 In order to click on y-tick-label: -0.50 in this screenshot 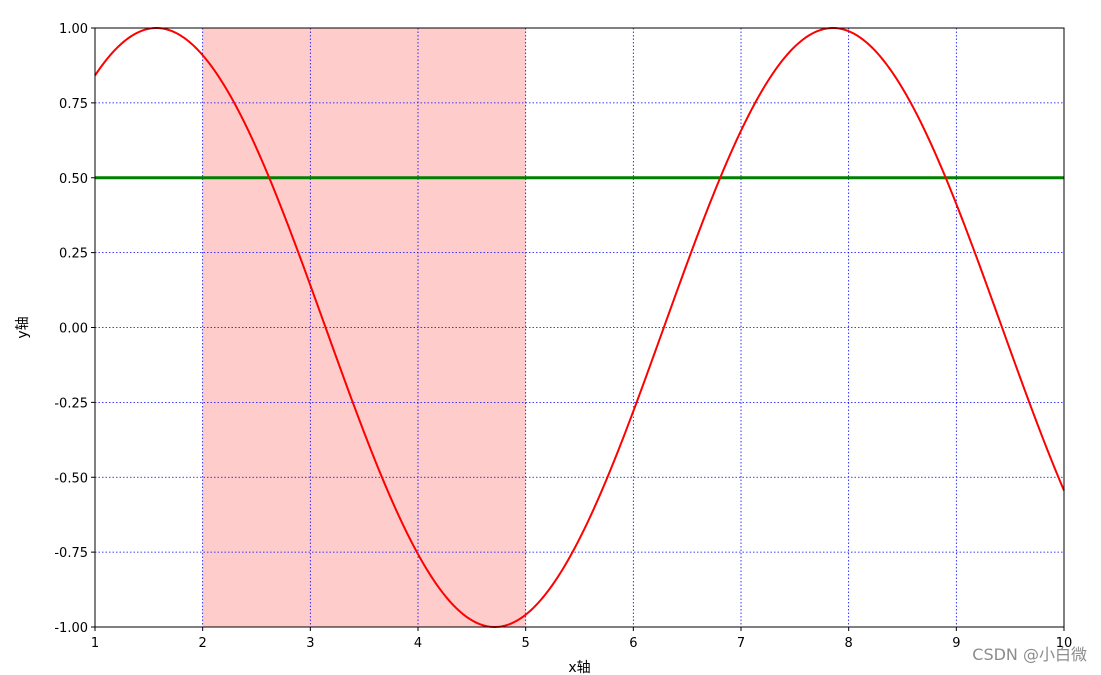, I will do `click(71, 478)`.